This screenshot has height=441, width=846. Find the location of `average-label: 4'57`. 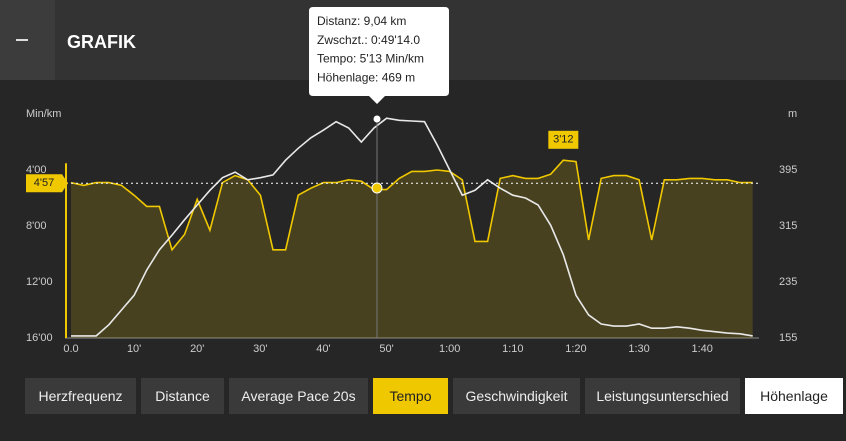

average-label: 4'57 is located at coordinates (44, 183).